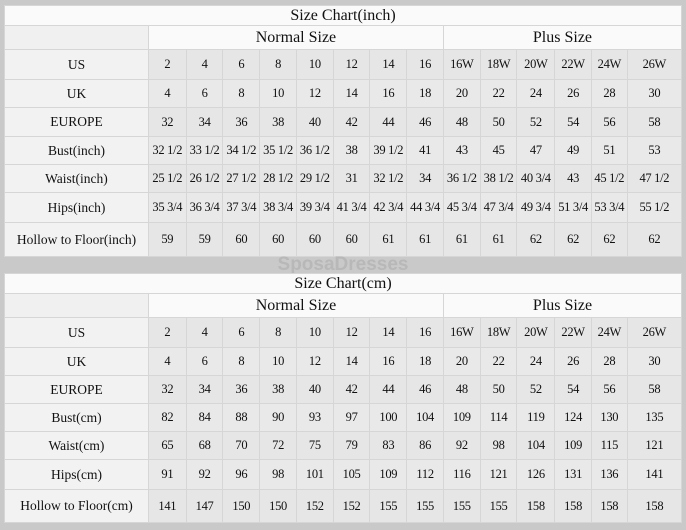 The width and height of the screenshot is (686, 530). What do you see at coordinates (461, 178) in the screenshot?
I see `table-cell: 36 1/2` at bounding box center [461, 178].